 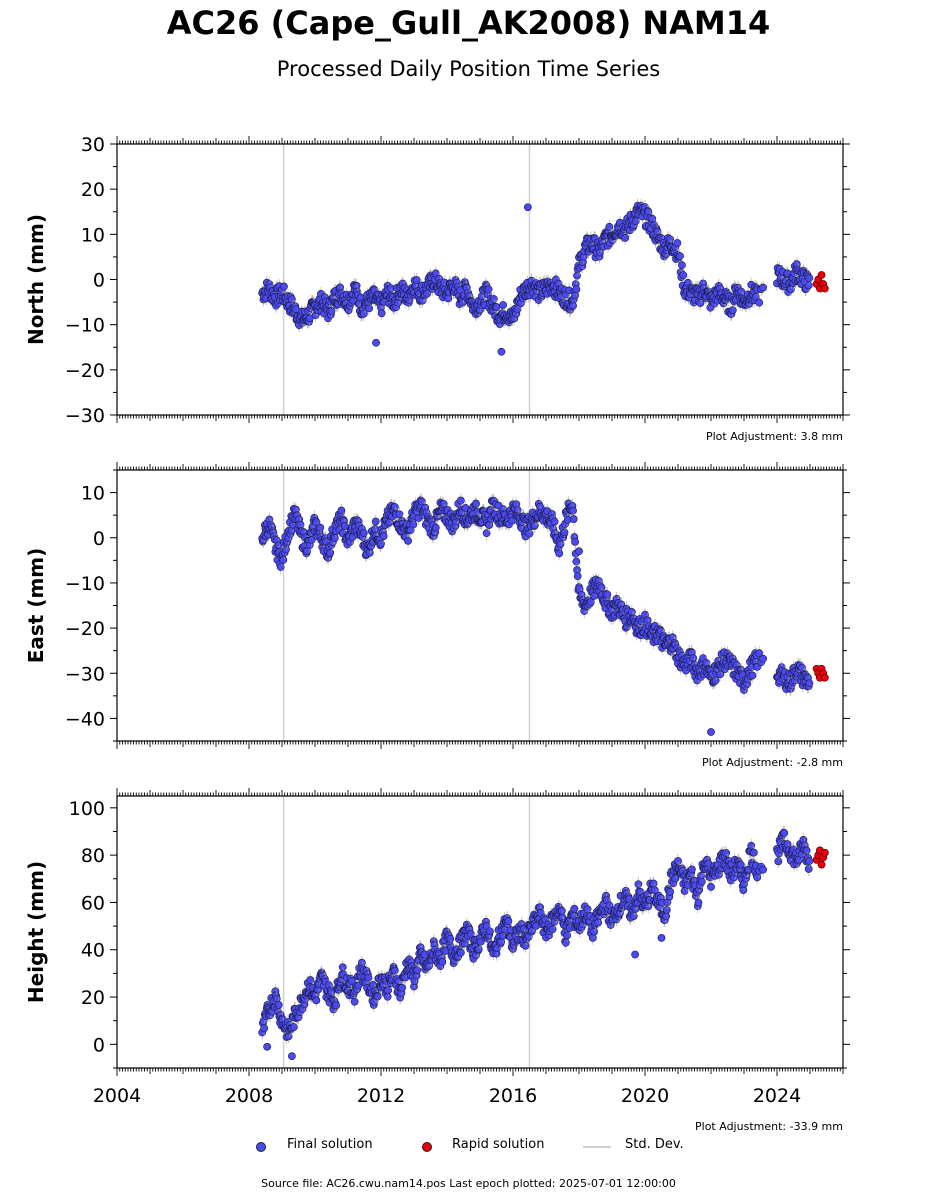 What do you see at coordinates (36, 606) in the screenshot?
I see `y-axis-label: East (mm)` at bounding box center [36, 606].